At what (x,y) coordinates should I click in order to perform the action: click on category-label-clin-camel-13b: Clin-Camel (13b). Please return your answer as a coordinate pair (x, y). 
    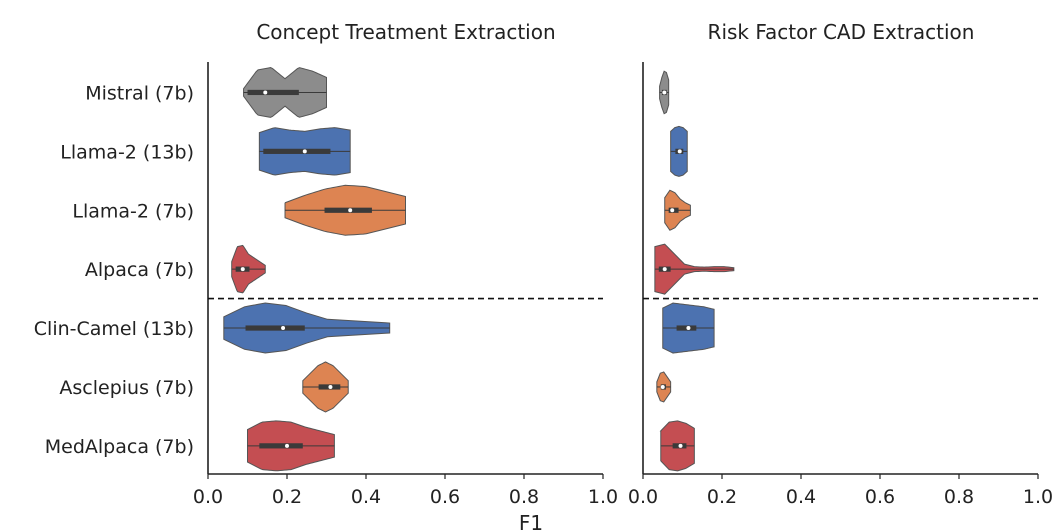
    Looking at the image, I should click on (114, 329).